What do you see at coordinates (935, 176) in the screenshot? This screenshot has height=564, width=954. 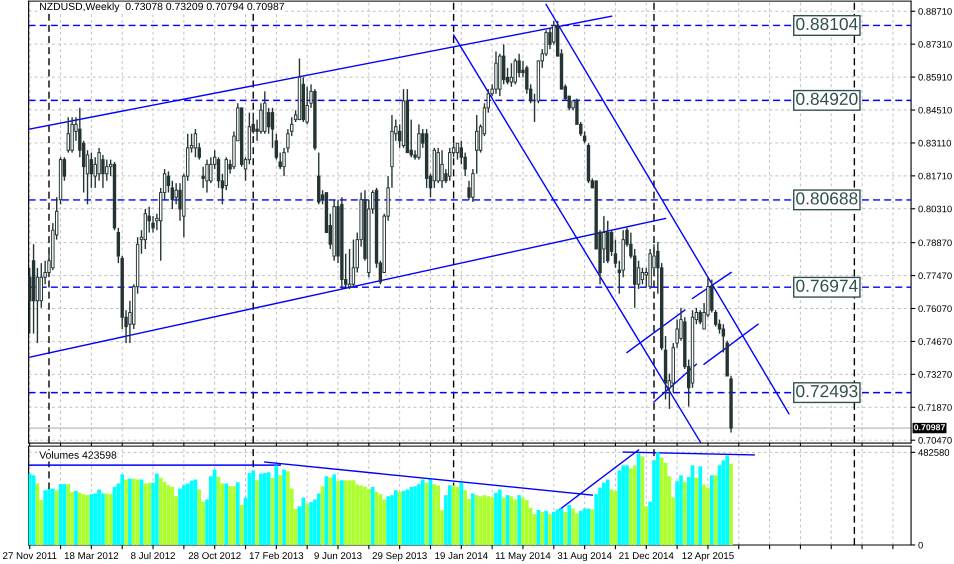 I see `y-tick-label: 0.81710` at bounding box center [935, 176].